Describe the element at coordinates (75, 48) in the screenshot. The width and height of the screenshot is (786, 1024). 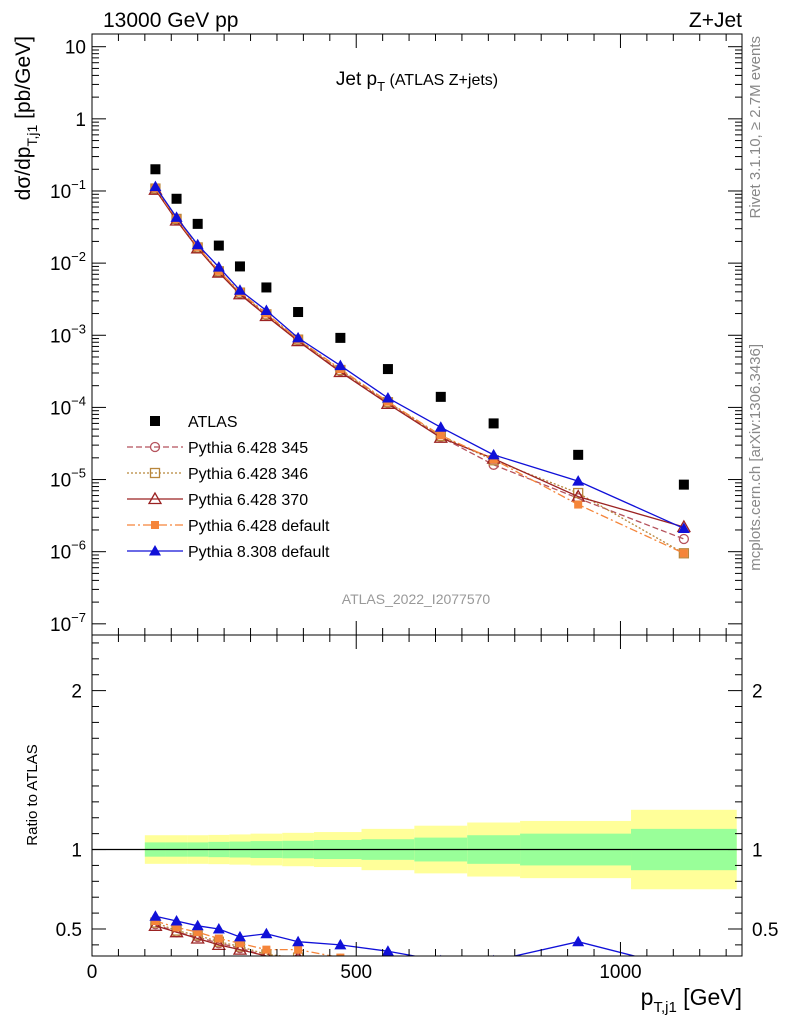
I see `y-tick-label: 10` at that location.